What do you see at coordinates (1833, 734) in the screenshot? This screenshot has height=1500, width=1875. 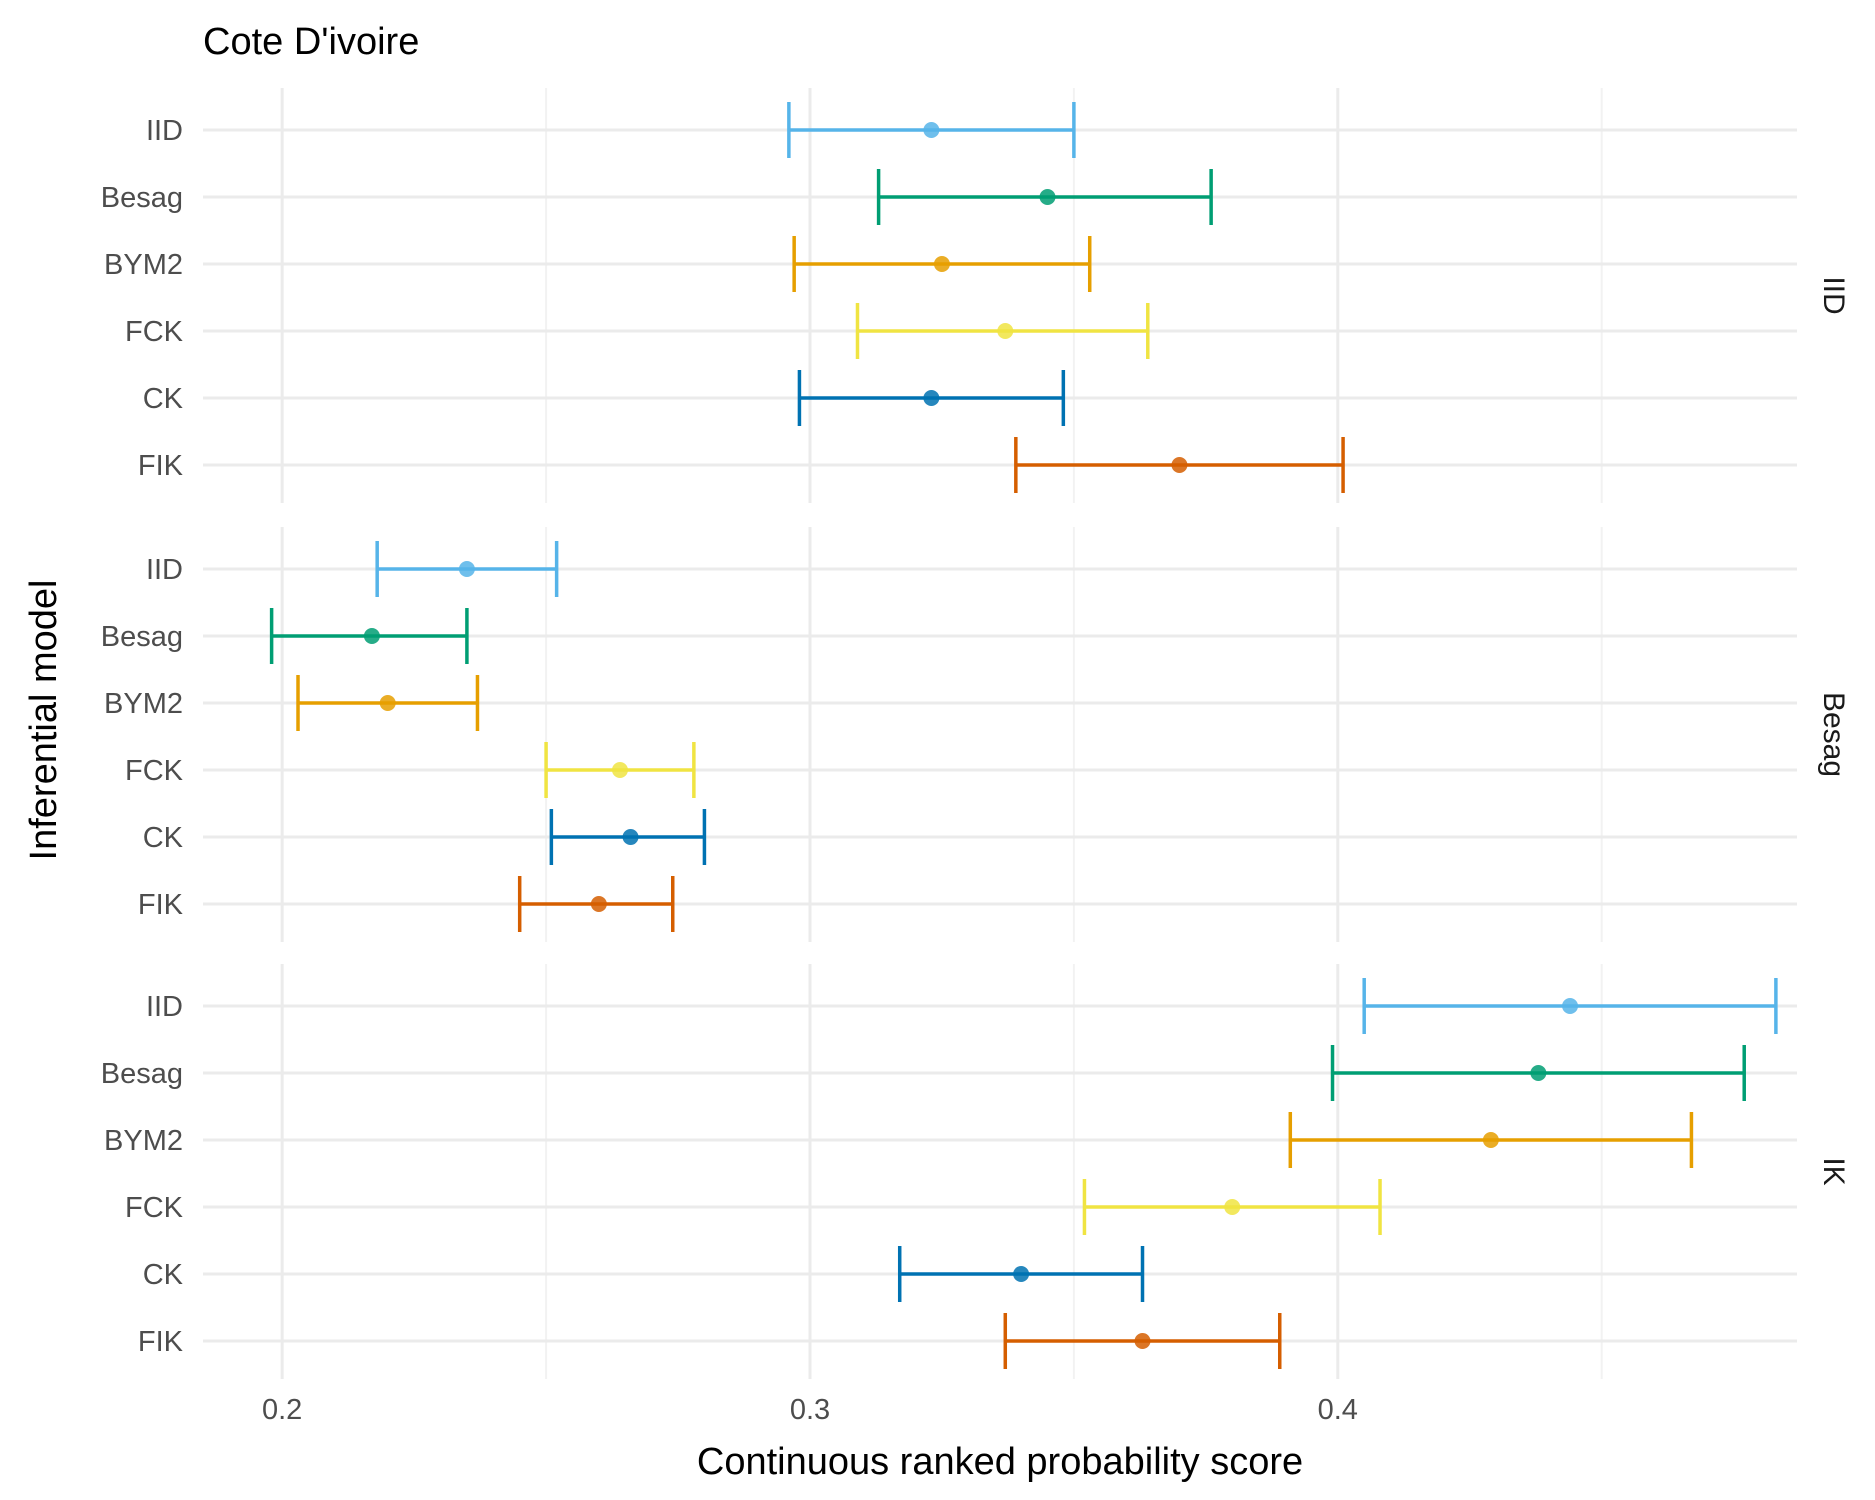 I see `facet-strip-label: Besag` at bounding box center [1833, 734].